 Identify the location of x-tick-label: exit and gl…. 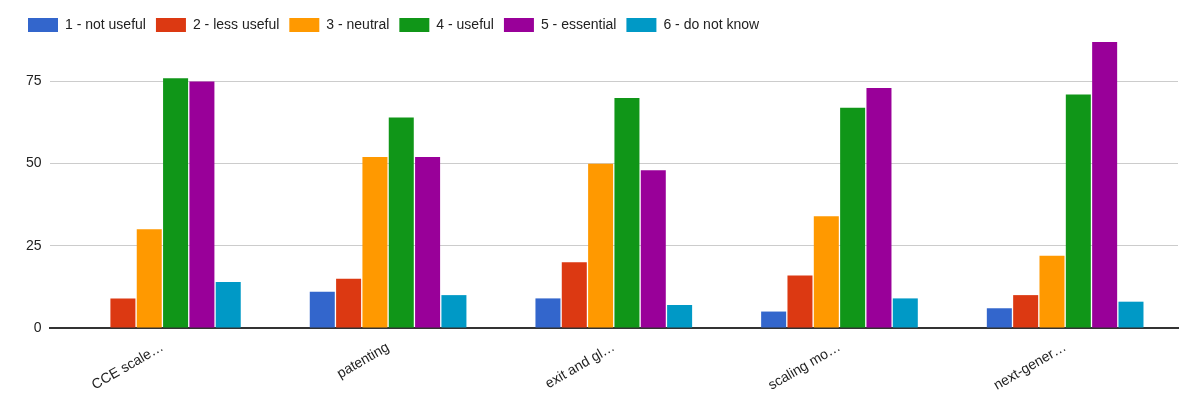
(579, 365).